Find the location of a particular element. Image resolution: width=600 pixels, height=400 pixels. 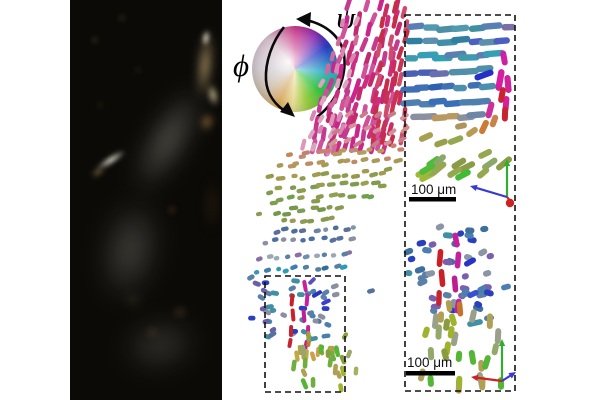

scale-bar-top is located at coordinates (432, 199).